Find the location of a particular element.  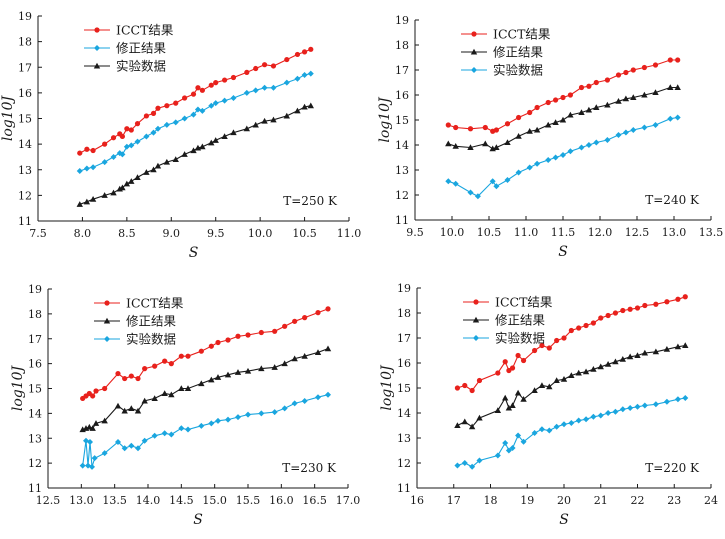

y-tick-label: 14 is located at coordinates (35, 413).